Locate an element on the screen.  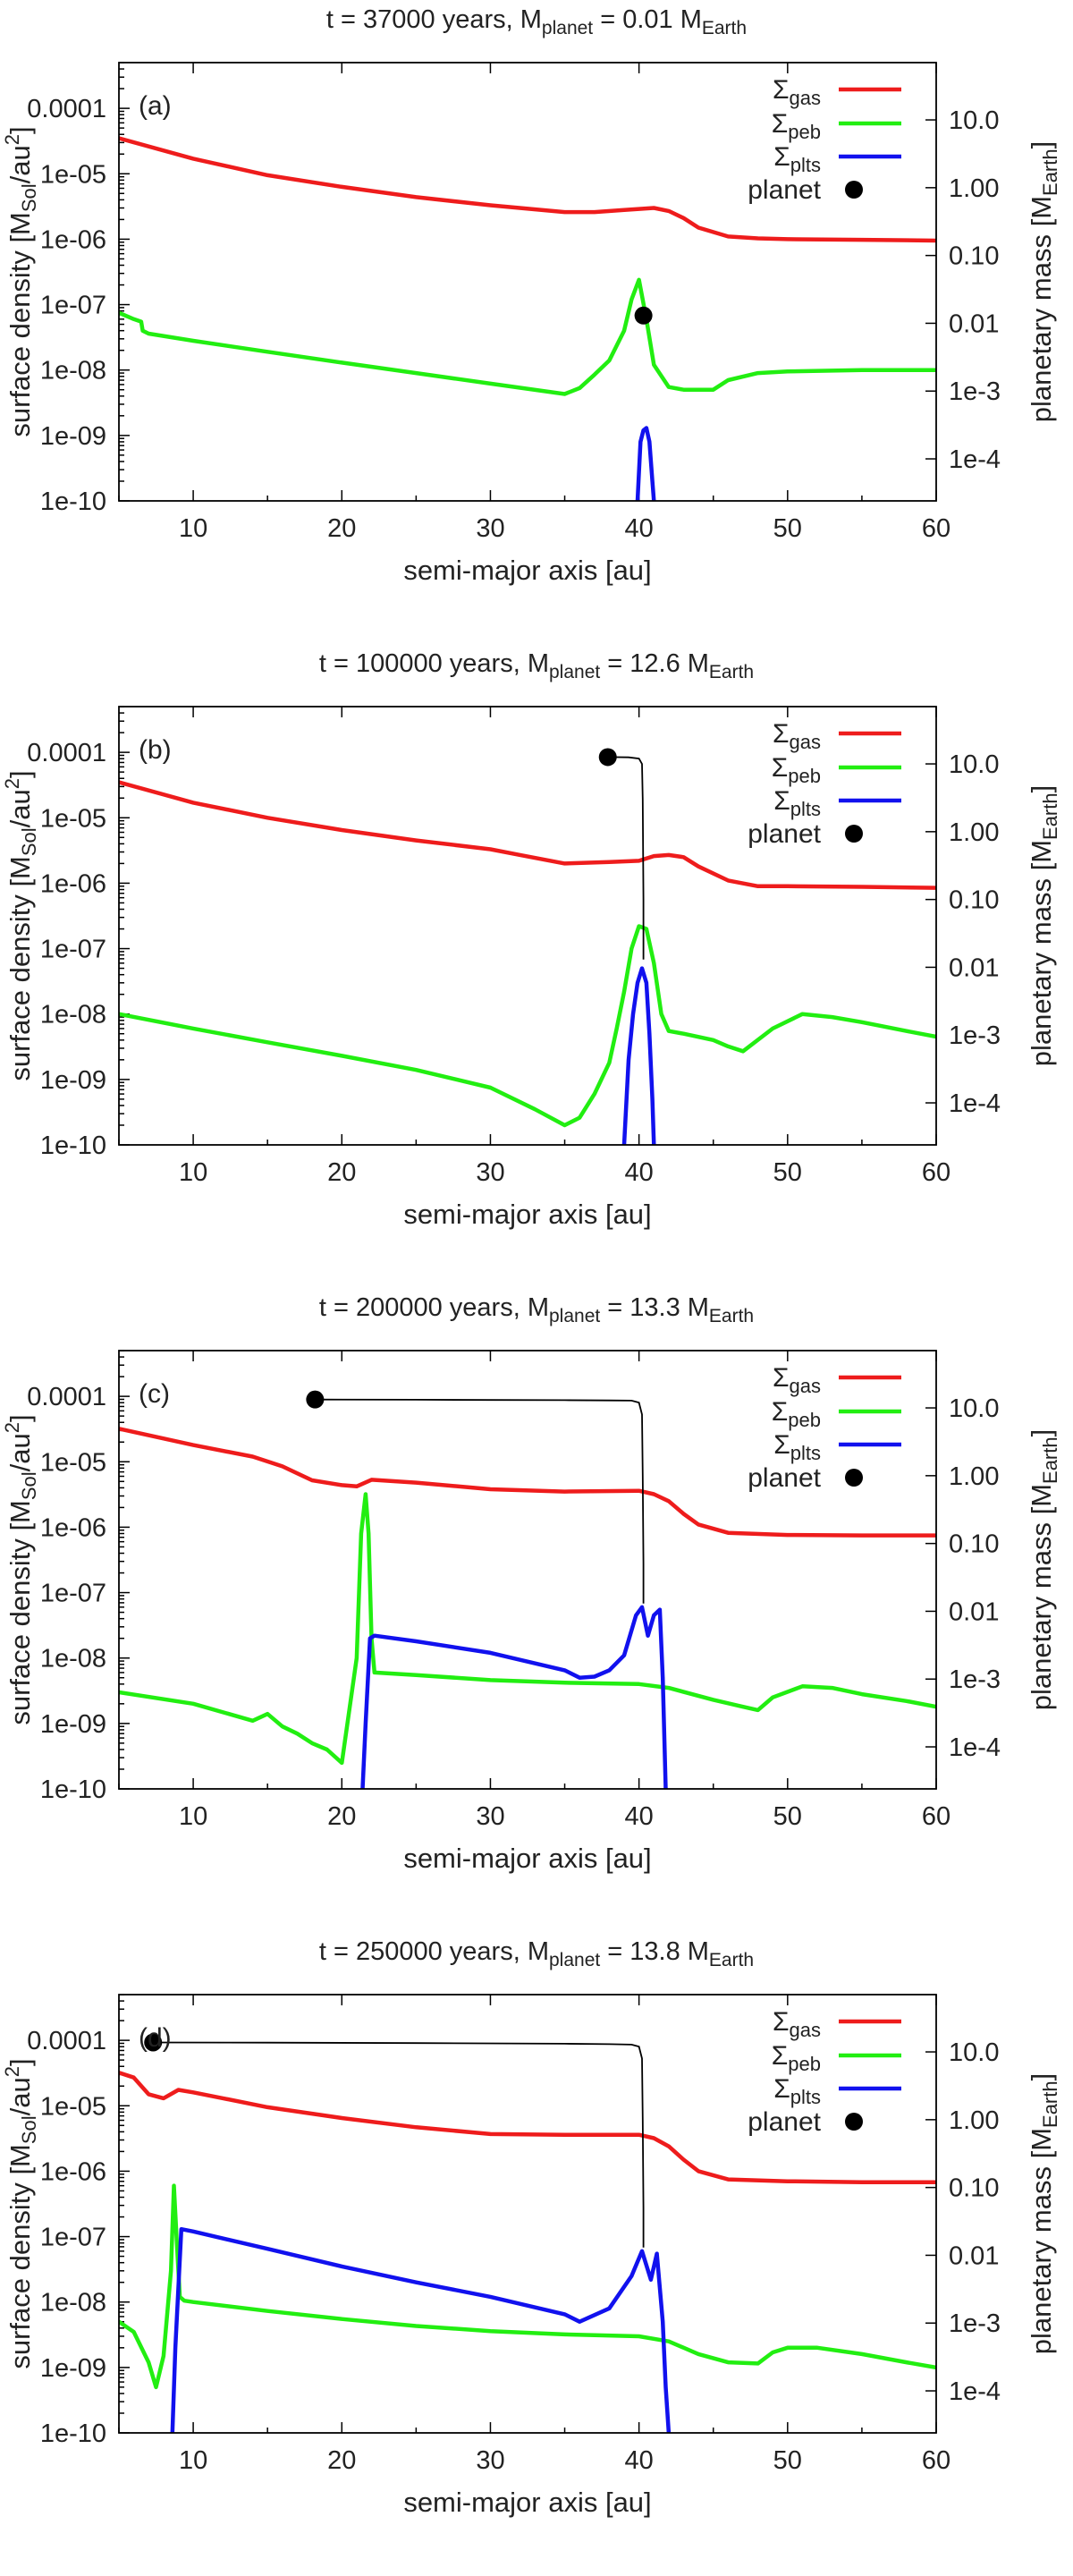
panel-label: (b) is located at coordinates (155, 750).